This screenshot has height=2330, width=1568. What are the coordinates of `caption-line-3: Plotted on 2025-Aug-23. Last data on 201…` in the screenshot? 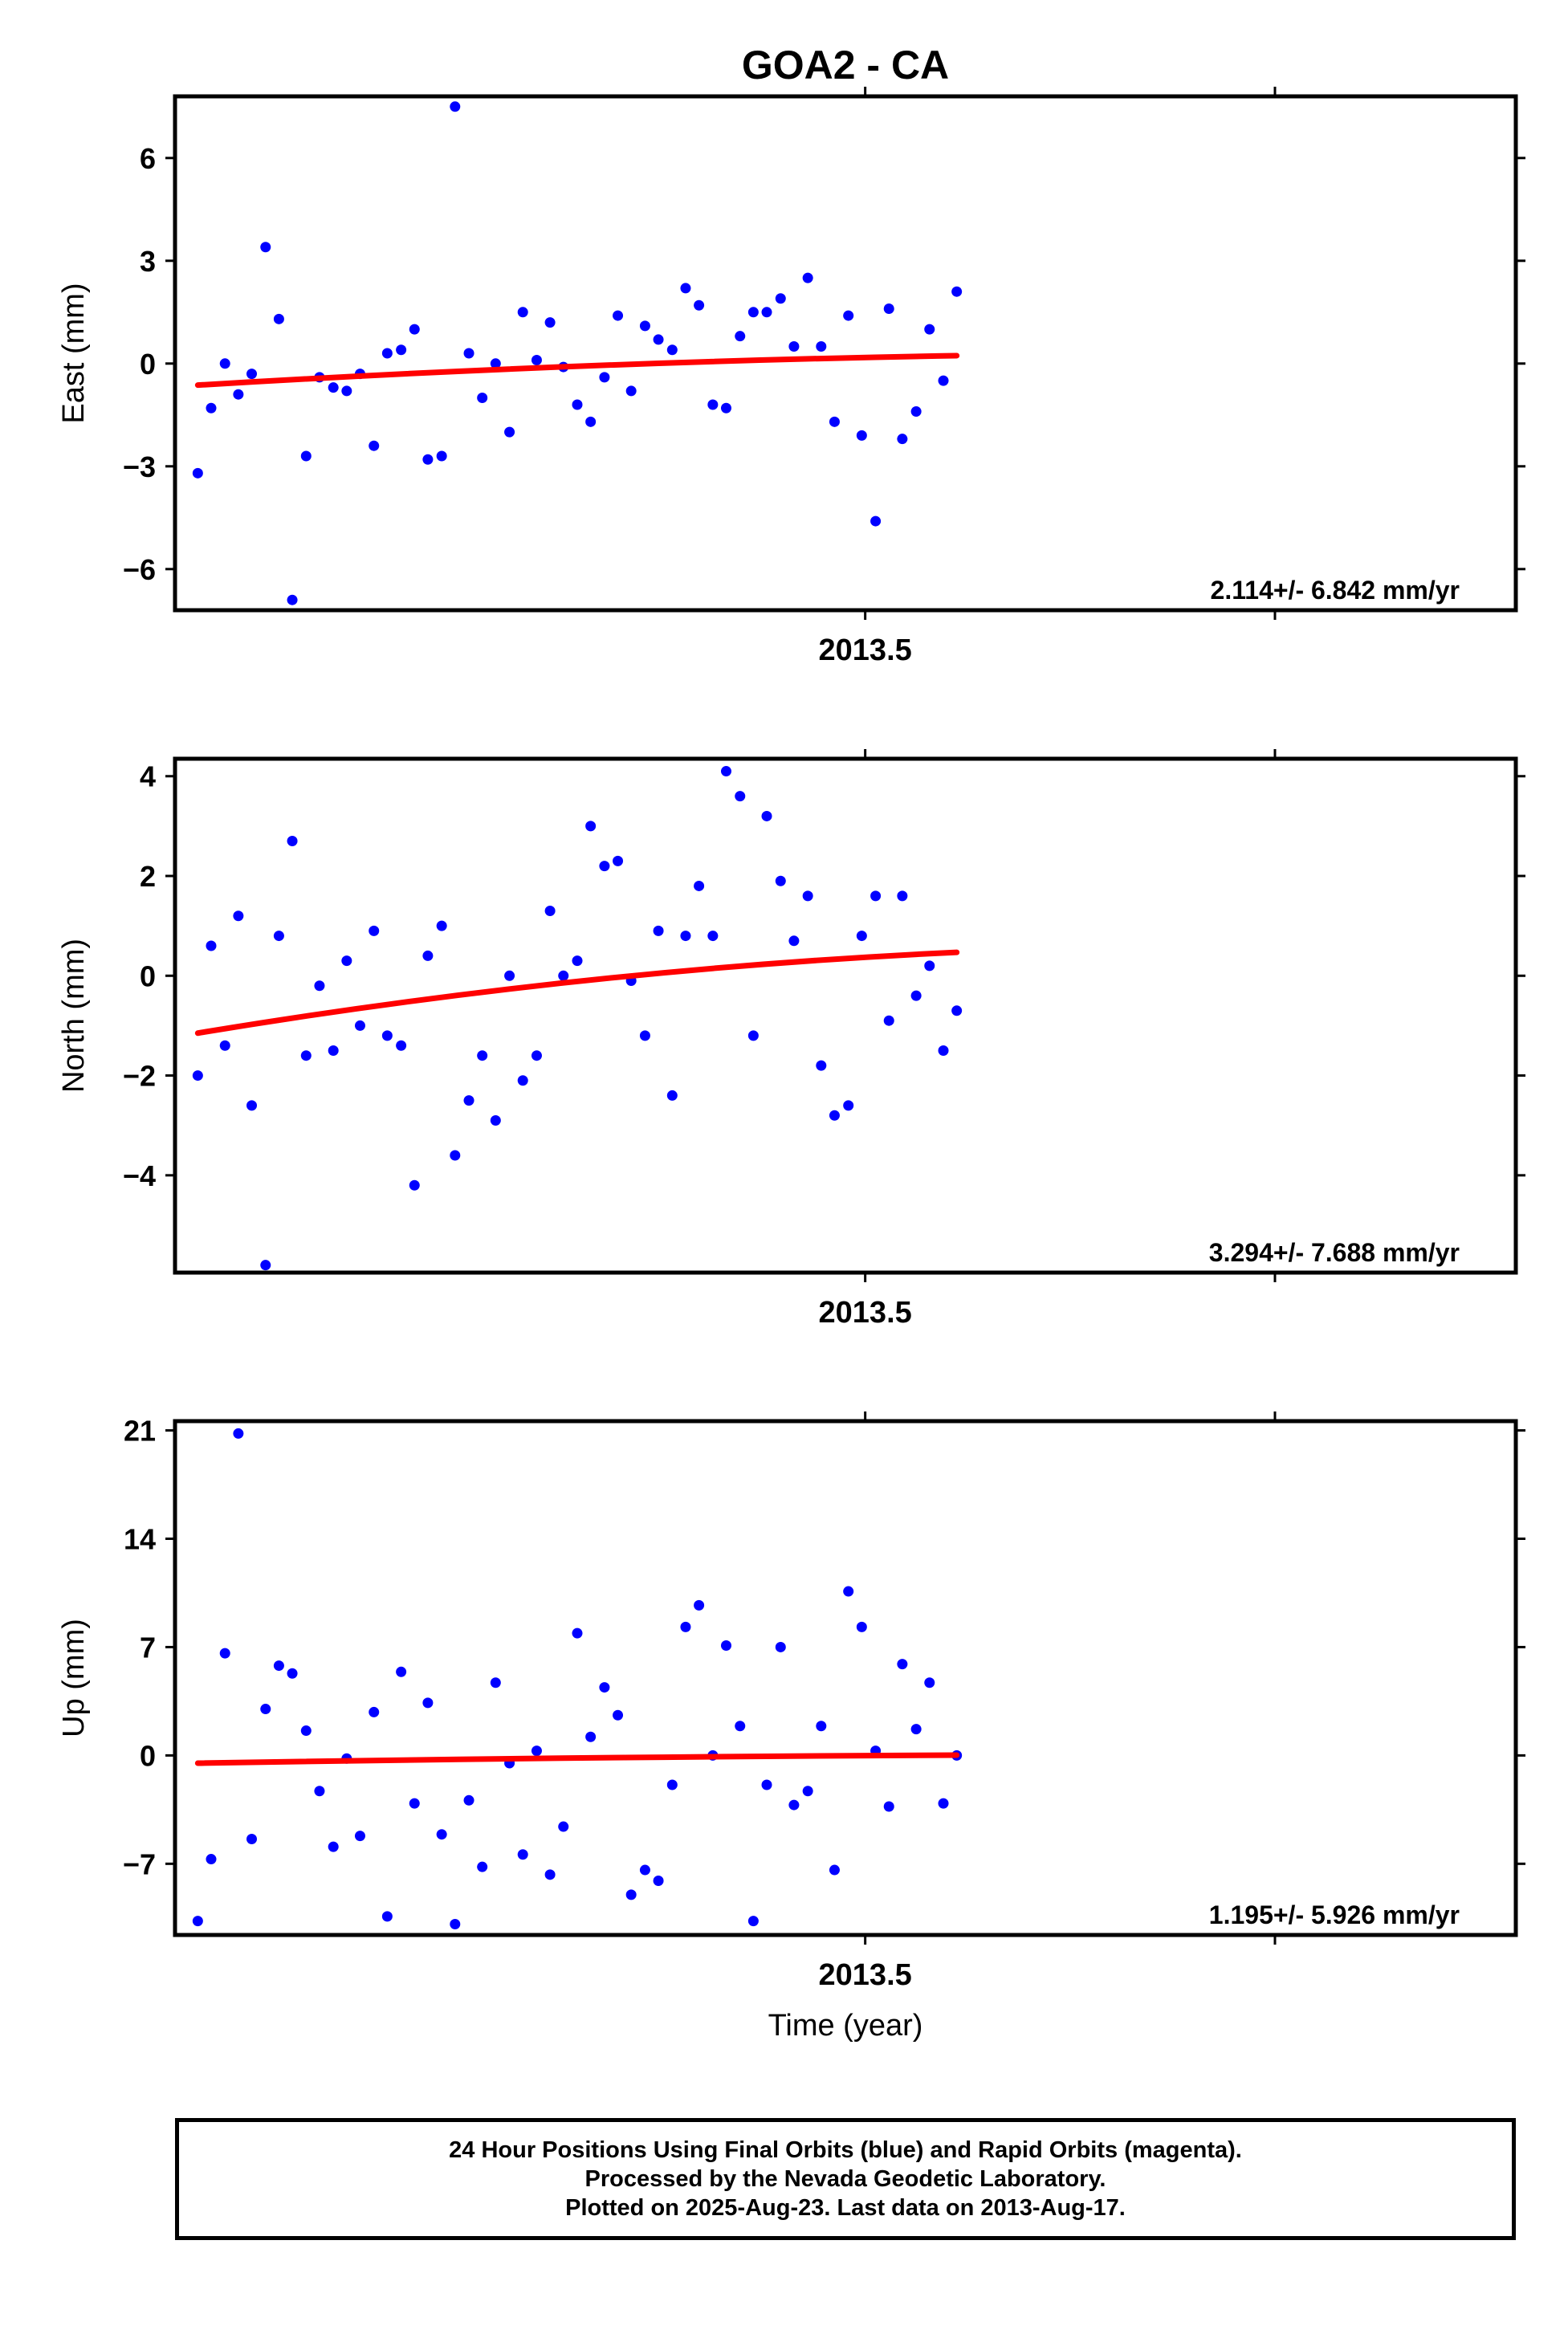 It's located at (845, 2208).